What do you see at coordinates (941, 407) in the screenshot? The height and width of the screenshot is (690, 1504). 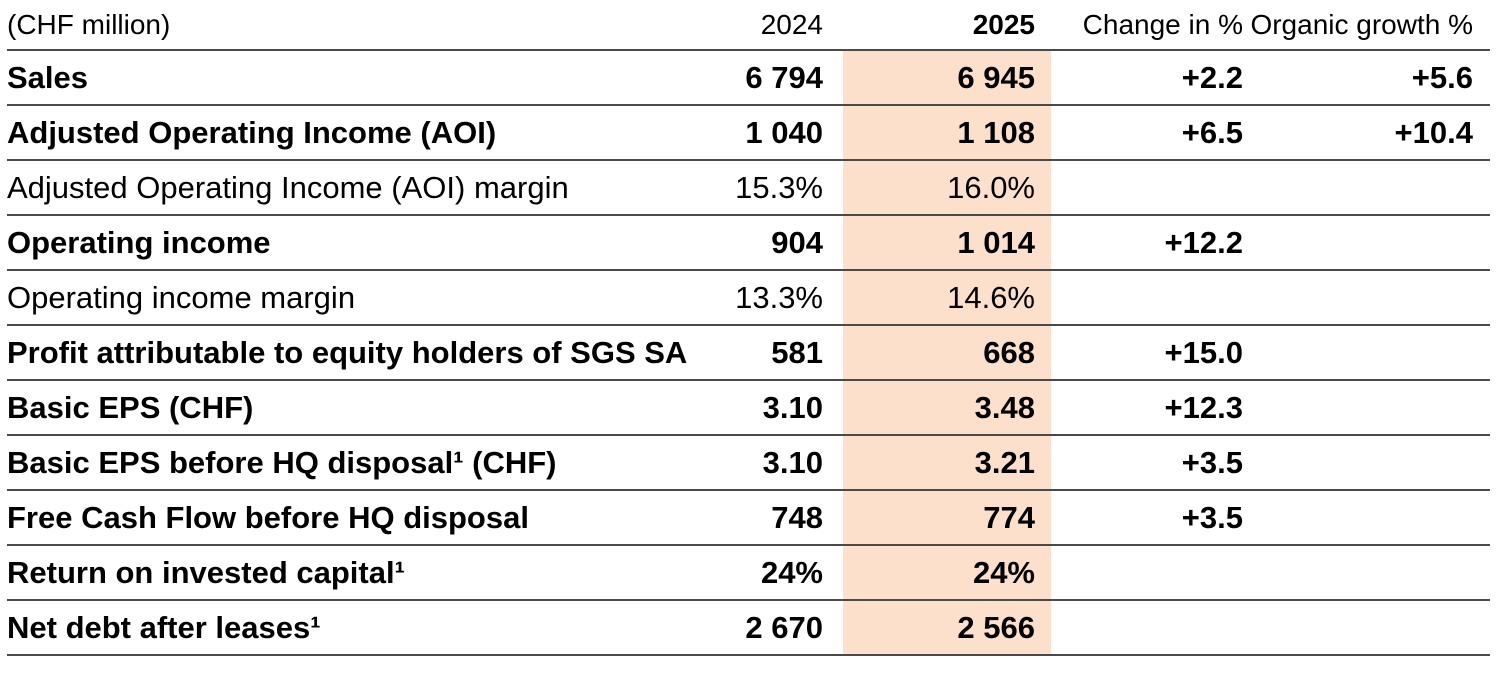 I see `value-2025: 3.48` at bounding box center [941, 407].